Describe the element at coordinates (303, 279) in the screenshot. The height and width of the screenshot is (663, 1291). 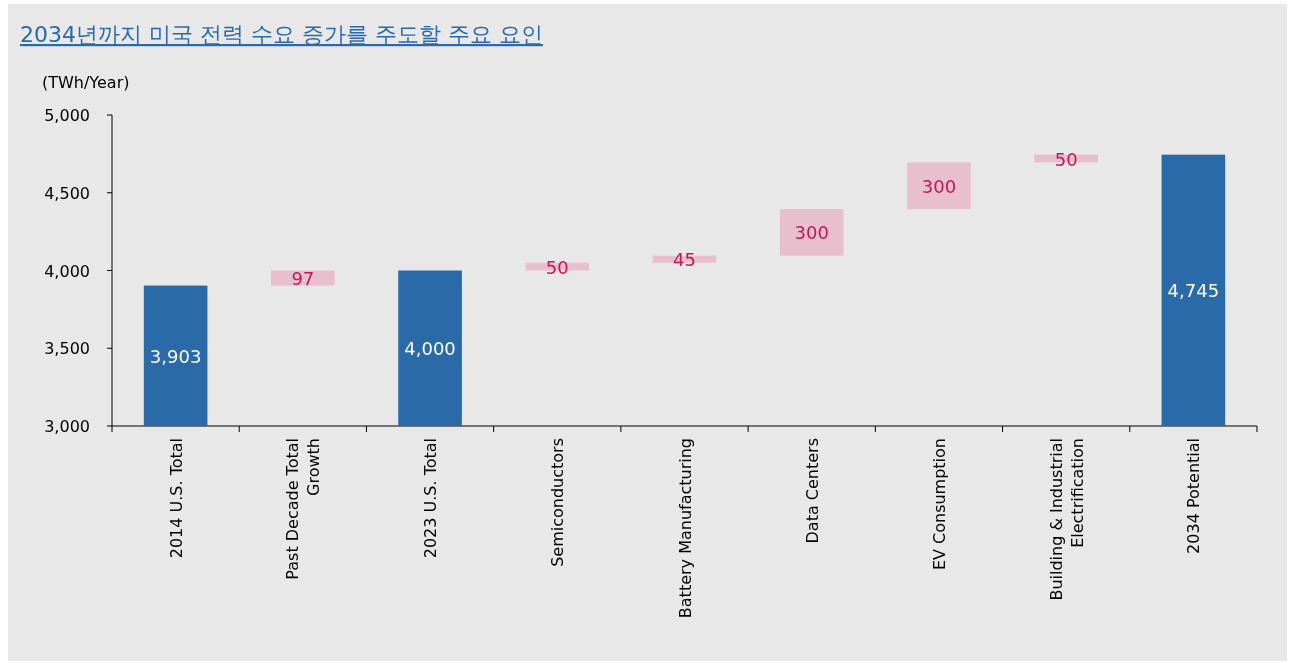
I see `data-label: 97` at that location.